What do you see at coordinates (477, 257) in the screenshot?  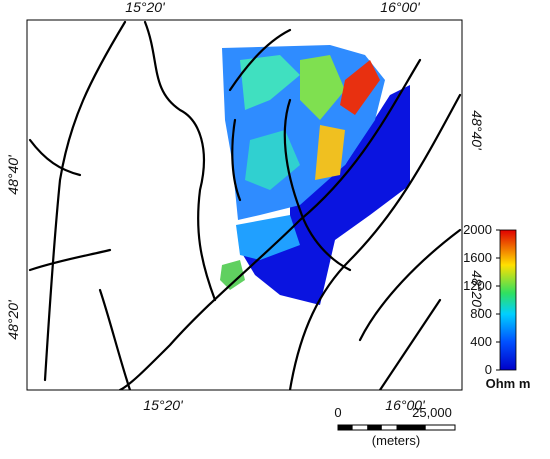 I see `colorbar-tick-label: 1600` at bounding box center [477, 257].